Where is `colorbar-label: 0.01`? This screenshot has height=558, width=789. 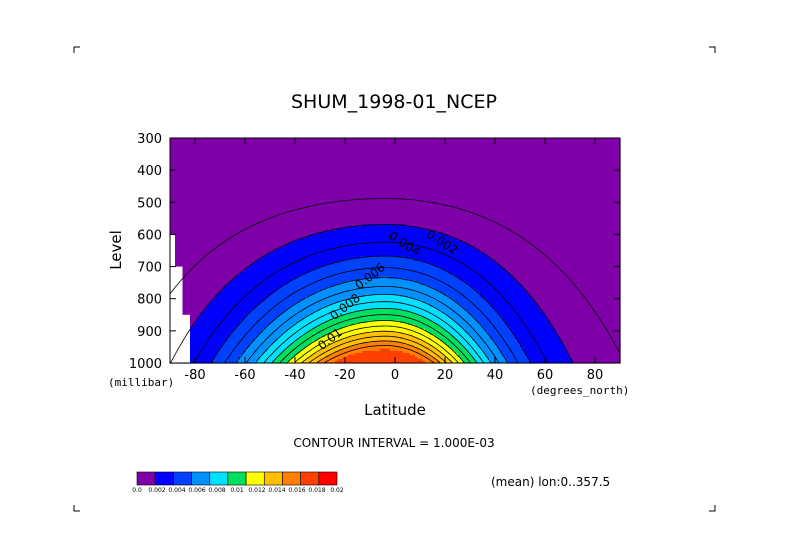
colorbar-label: 0.01 is located at coordinates (237, 490).